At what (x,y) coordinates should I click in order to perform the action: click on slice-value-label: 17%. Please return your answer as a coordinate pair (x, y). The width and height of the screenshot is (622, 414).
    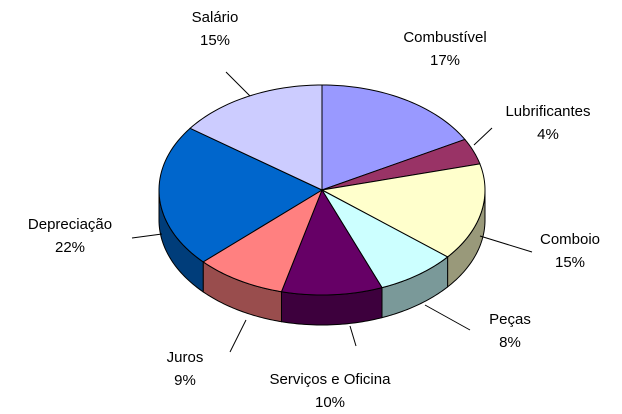
    Looking at the image, I should click on (445, 60).